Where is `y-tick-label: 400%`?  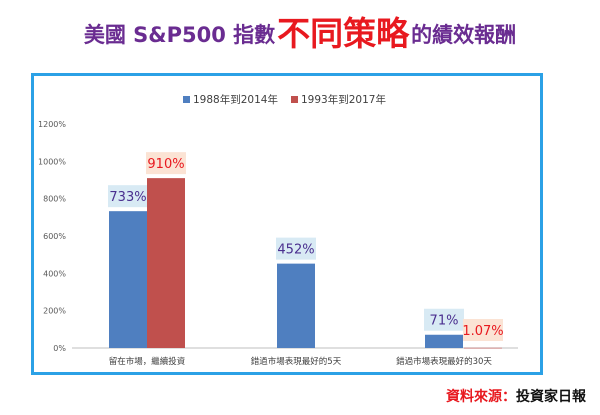 y-tick-label: 400% is located at coordinates (54, 273).